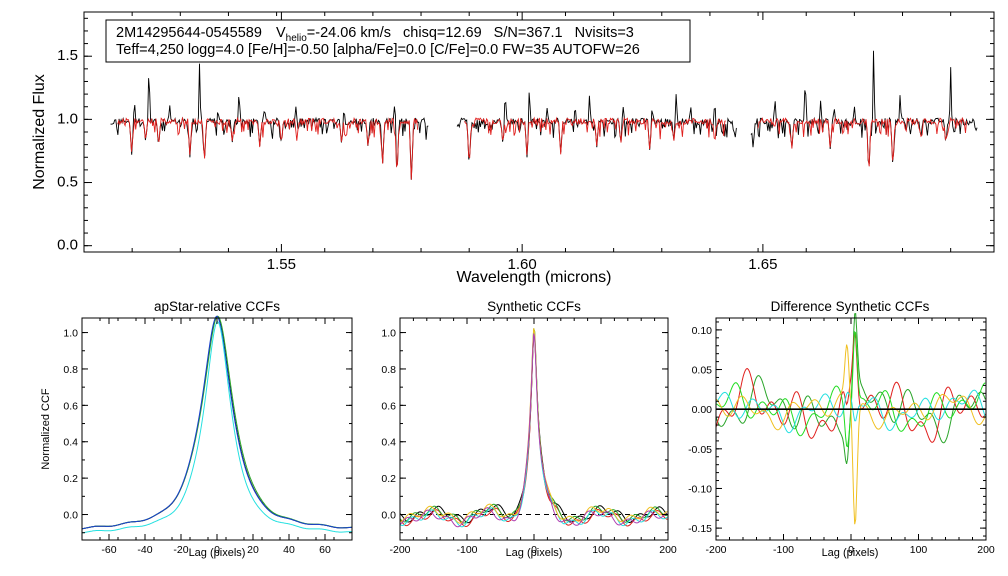  I want to click on difference-ccf-ytick-label: -0.15, so click(700, 529).